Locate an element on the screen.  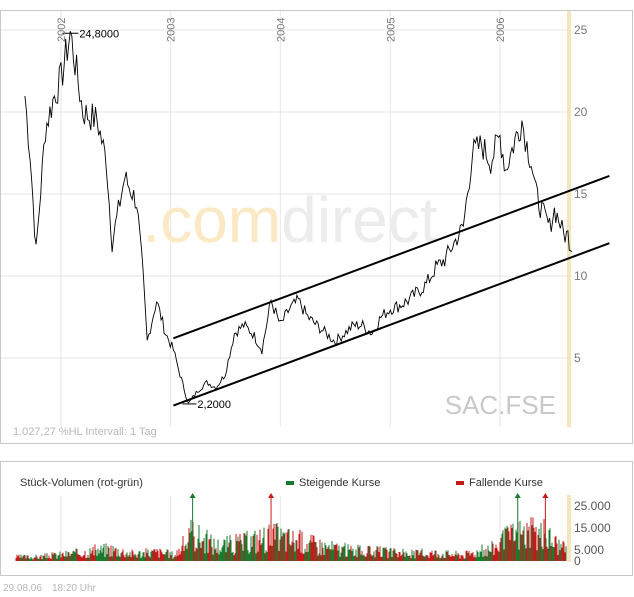
y-tick-label: 25 is located at coordinates (581, 30).